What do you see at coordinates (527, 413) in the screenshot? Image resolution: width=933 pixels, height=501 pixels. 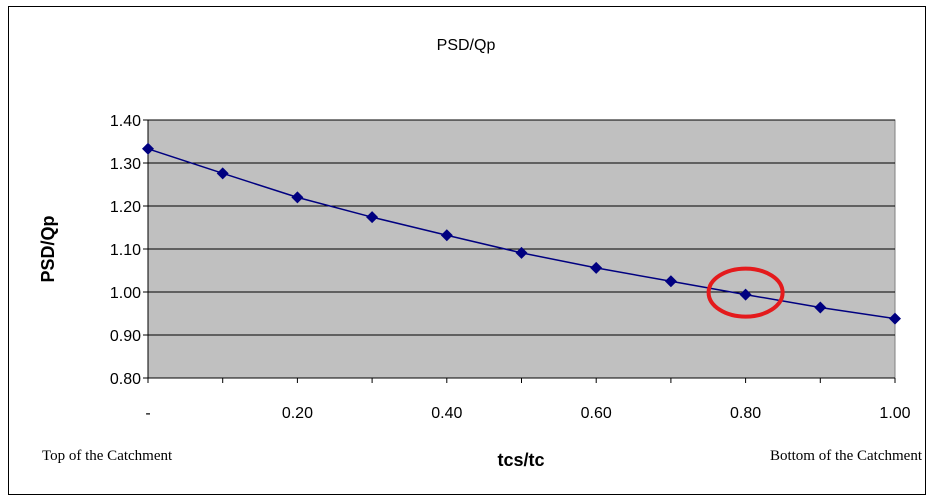 I see `x-tick-labels: - 0.20 0.40 0.60 0.80 1.00` at bounding box center [527, 413].